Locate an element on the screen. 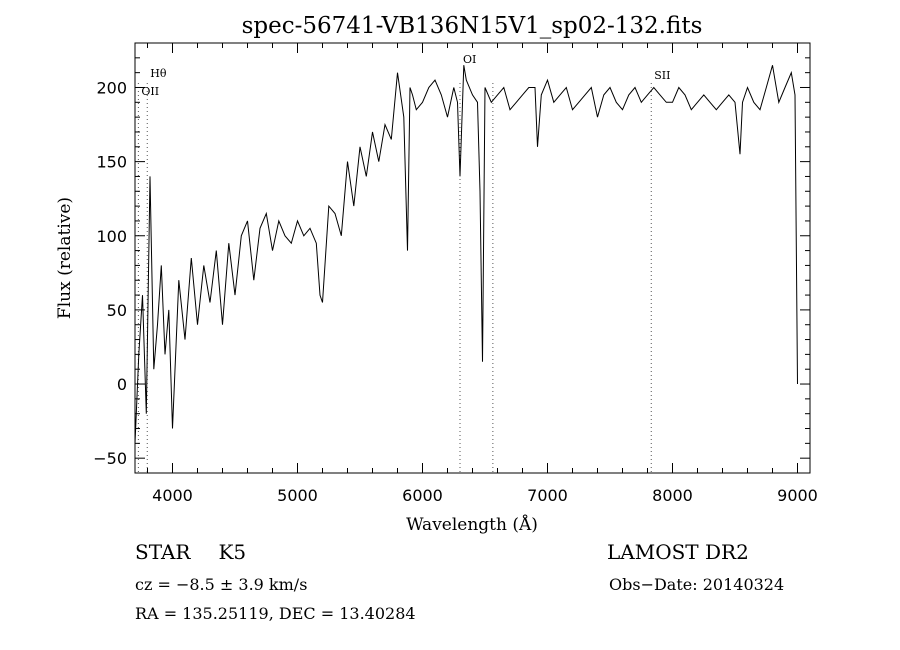  x-tick-label: 8000 is located at coordinates (672, 495).